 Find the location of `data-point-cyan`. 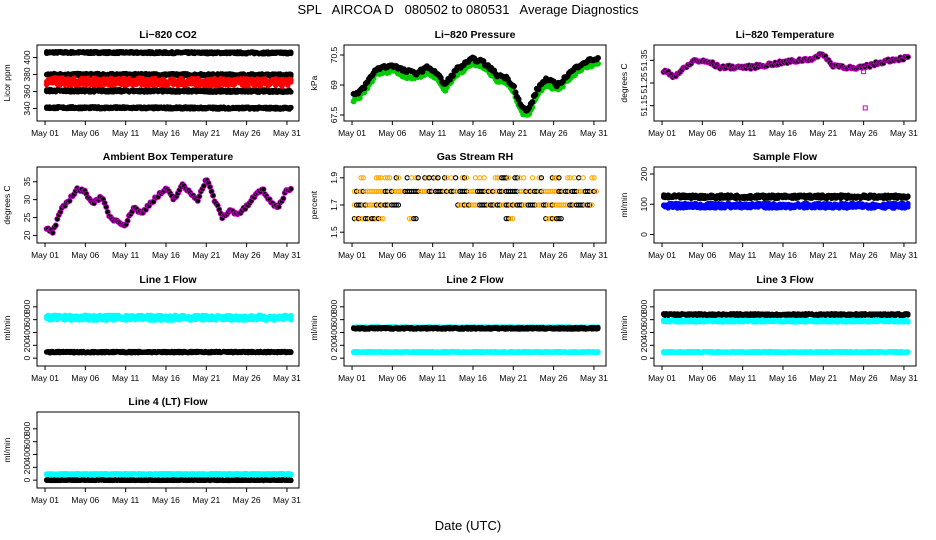

data-point-cyan is located at coordinates (291, 320).